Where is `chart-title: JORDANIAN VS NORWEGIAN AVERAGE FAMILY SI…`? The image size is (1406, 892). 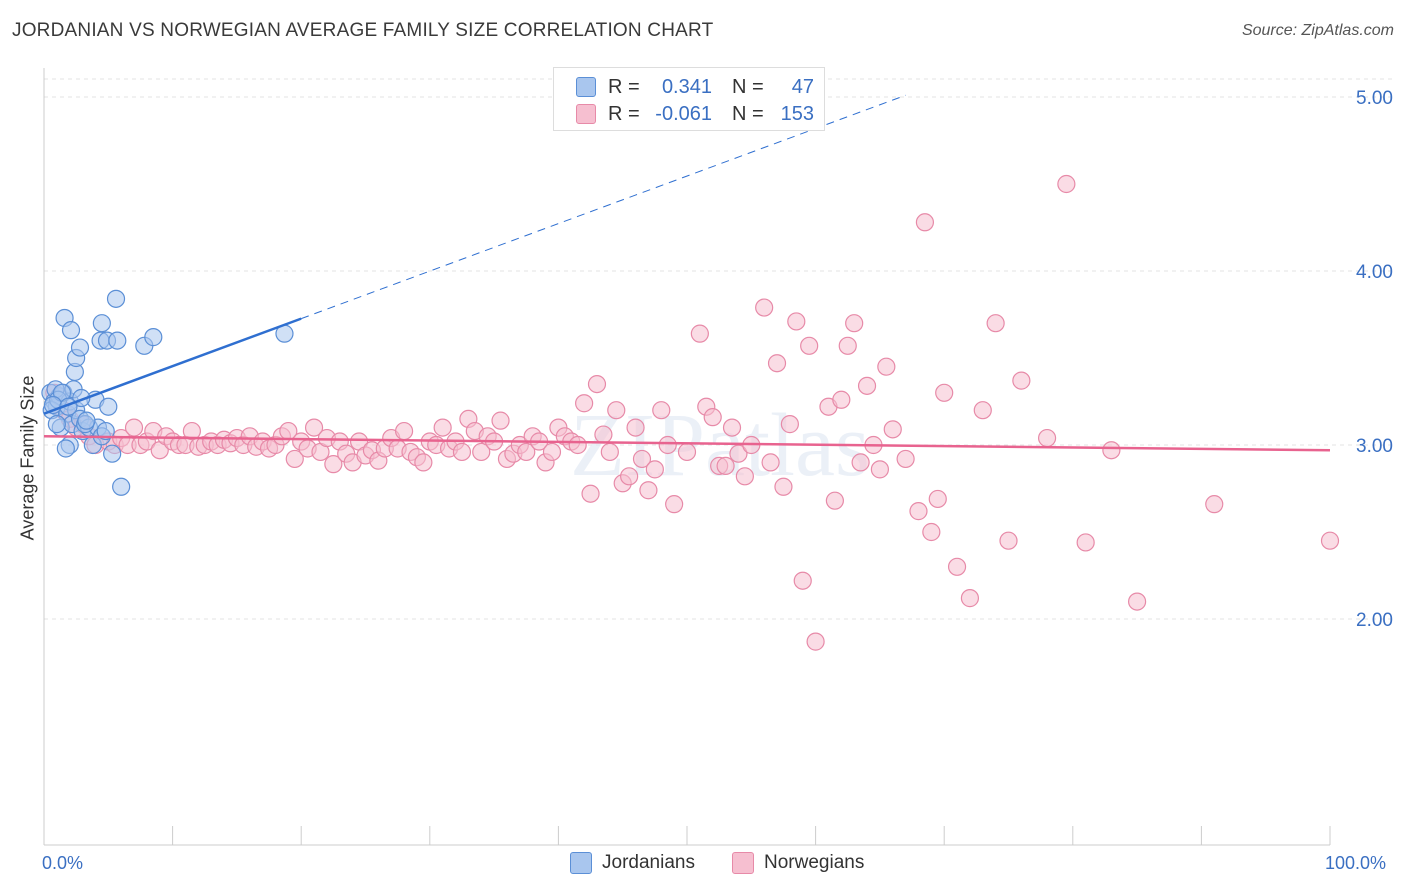
chart-title: JORDANIAN VS NORWEGIAN AVERAGE FAMILY SI… is located at coordinates (363, 30).